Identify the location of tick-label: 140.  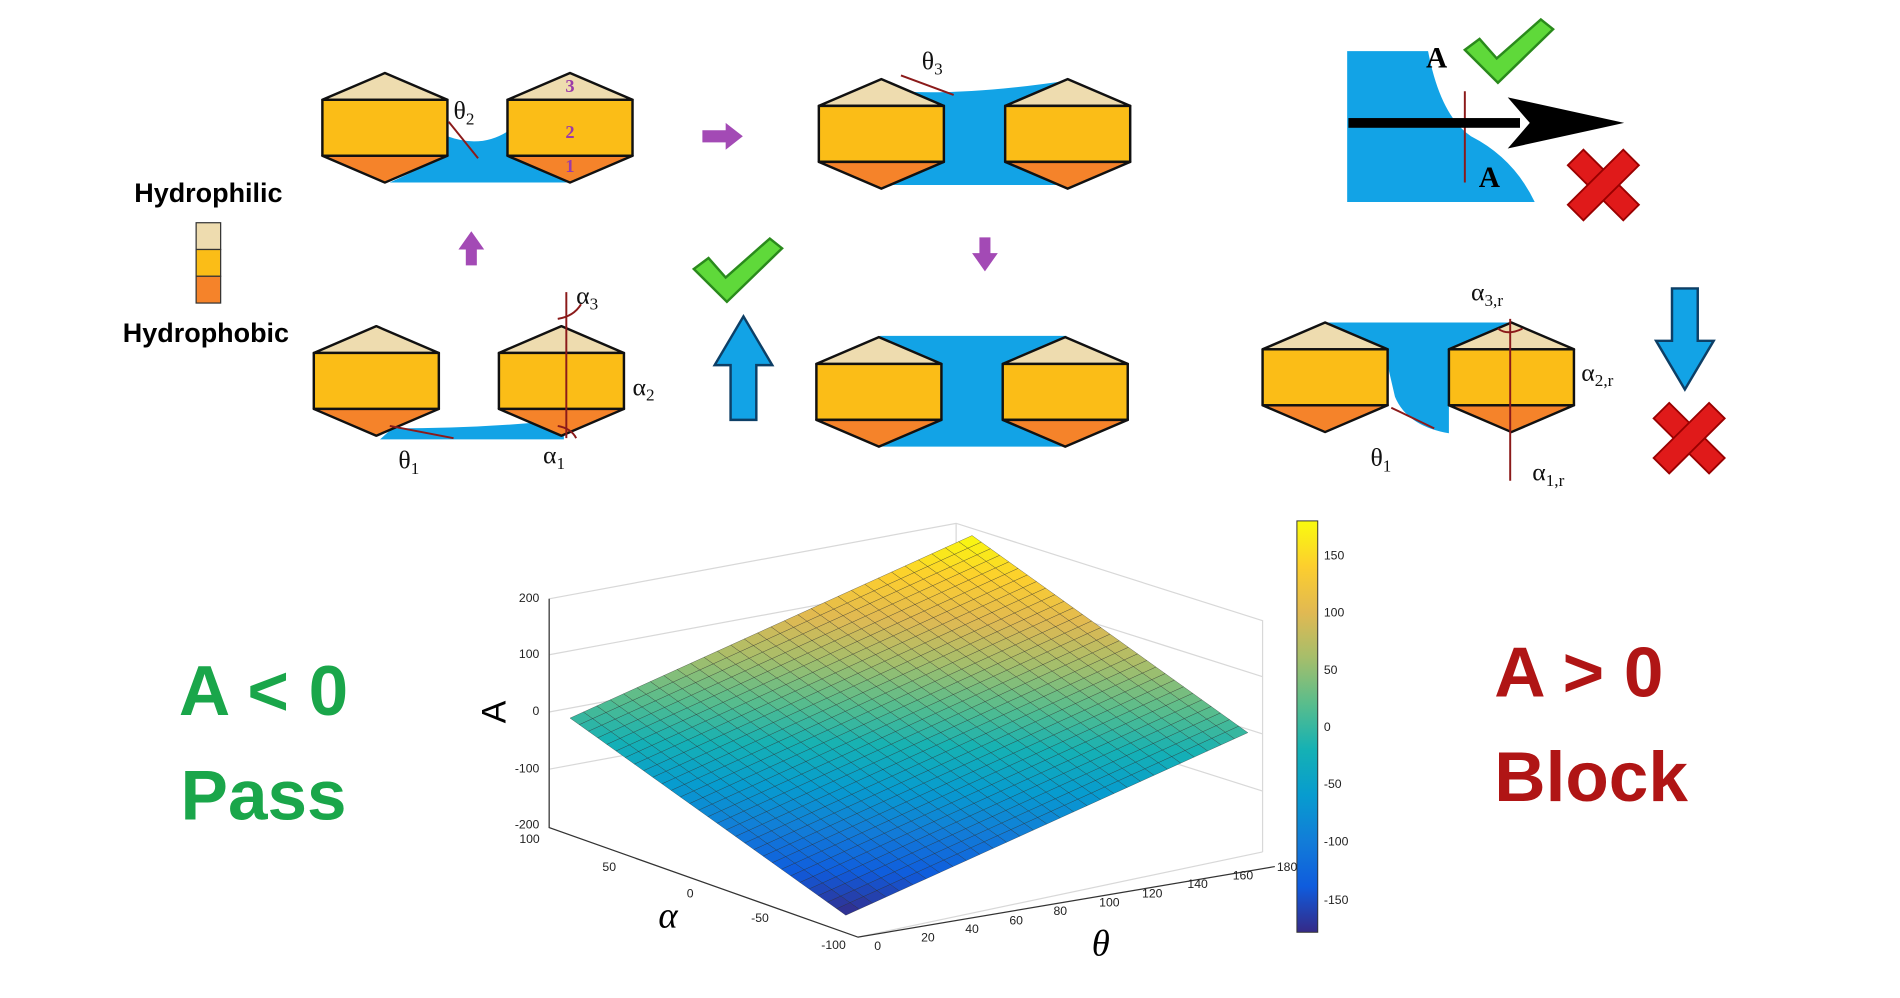
(1197, 884).